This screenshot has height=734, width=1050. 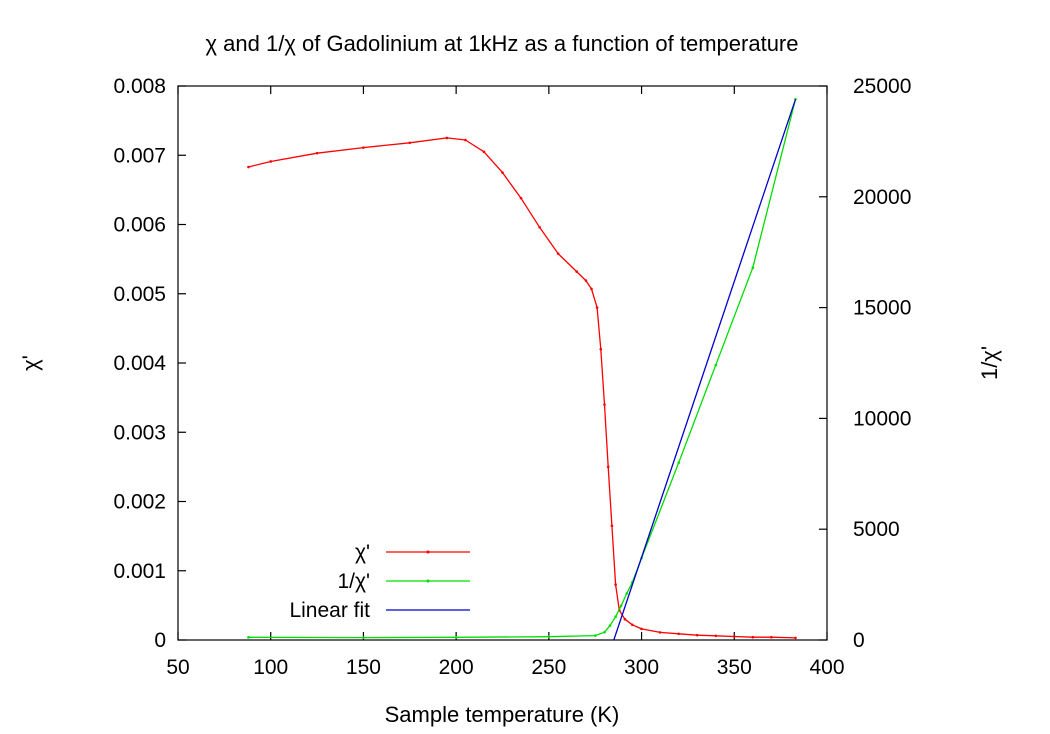 What do you see at coordinates (139, 571) in the screenshot?
I see `y-tick-label: 0.001` at bounding box center [139, 571].